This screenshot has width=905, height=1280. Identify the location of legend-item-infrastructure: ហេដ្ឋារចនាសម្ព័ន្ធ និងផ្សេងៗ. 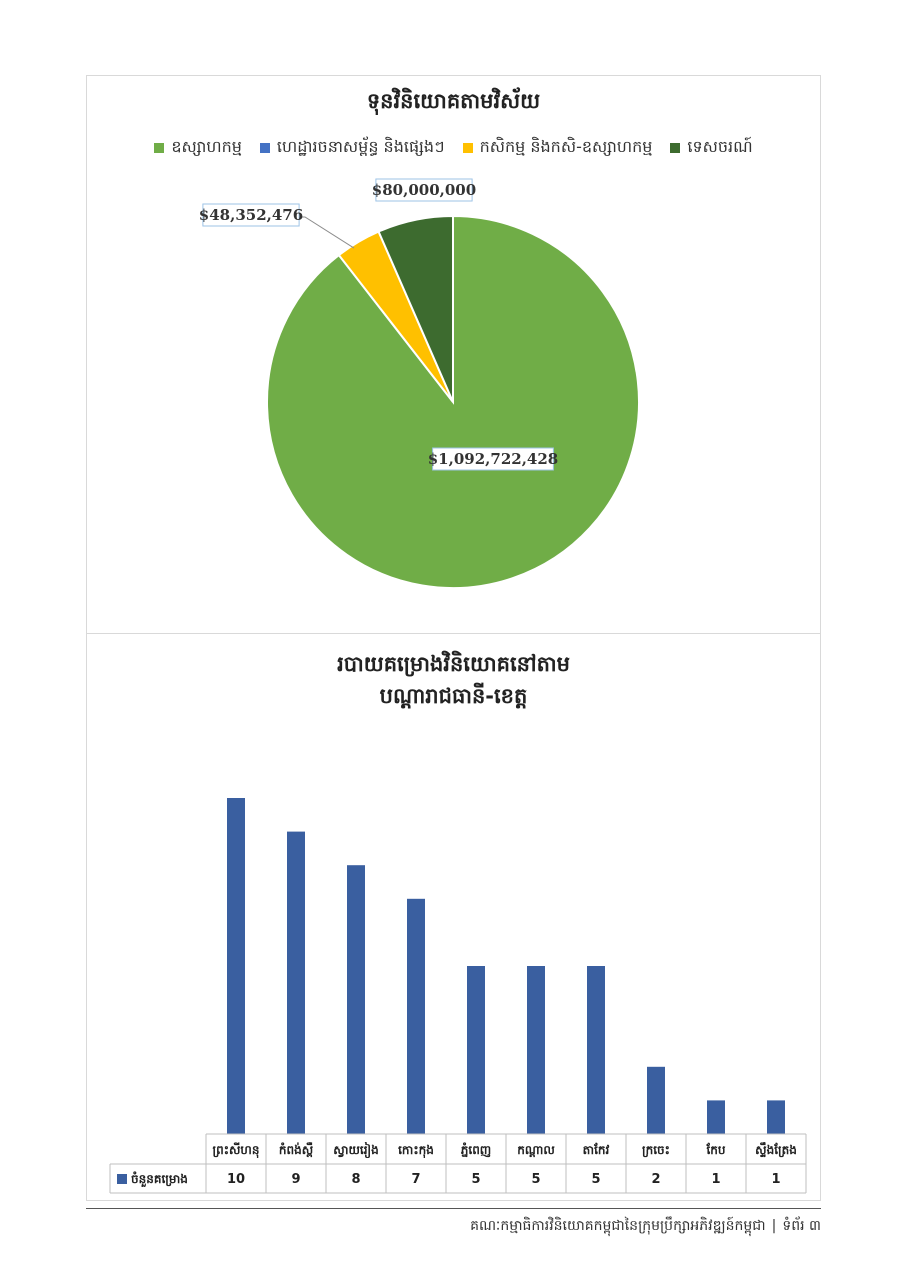
(352, 148).